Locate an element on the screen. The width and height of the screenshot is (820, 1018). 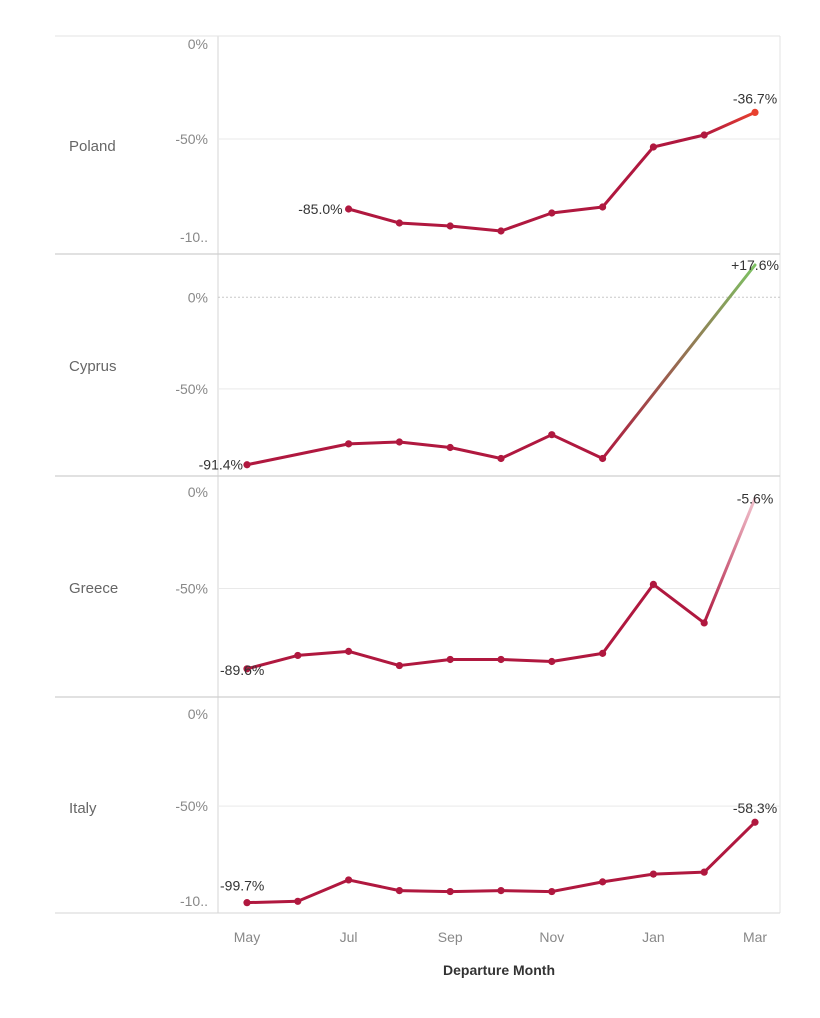
x-axis-title: Departure Month is located at coordinates (499, 970).